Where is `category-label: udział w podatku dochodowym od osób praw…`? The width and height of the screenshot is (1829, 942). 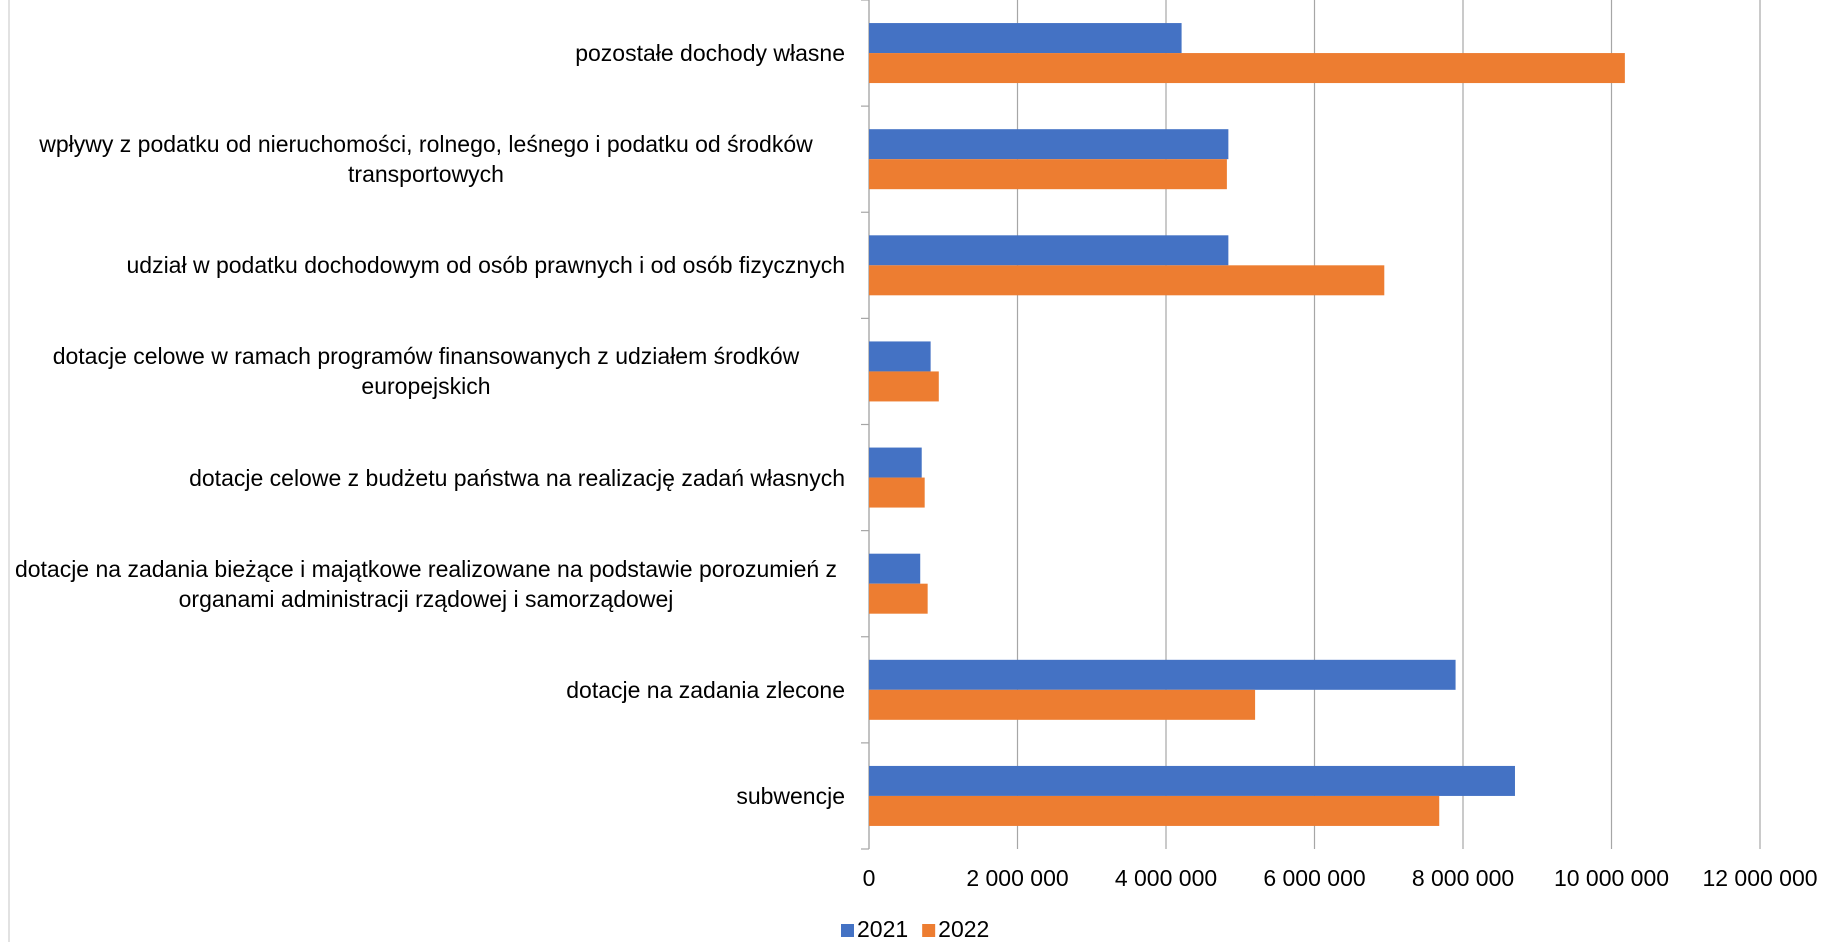 category-label: udział w podatku dochodowym od osób praw… is located at coordinates (422, 265).